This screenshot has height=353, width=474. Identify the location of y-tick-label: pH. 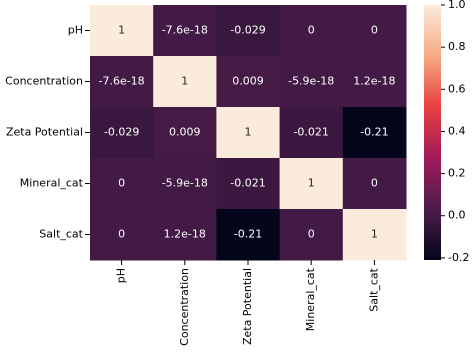
(75, 30).